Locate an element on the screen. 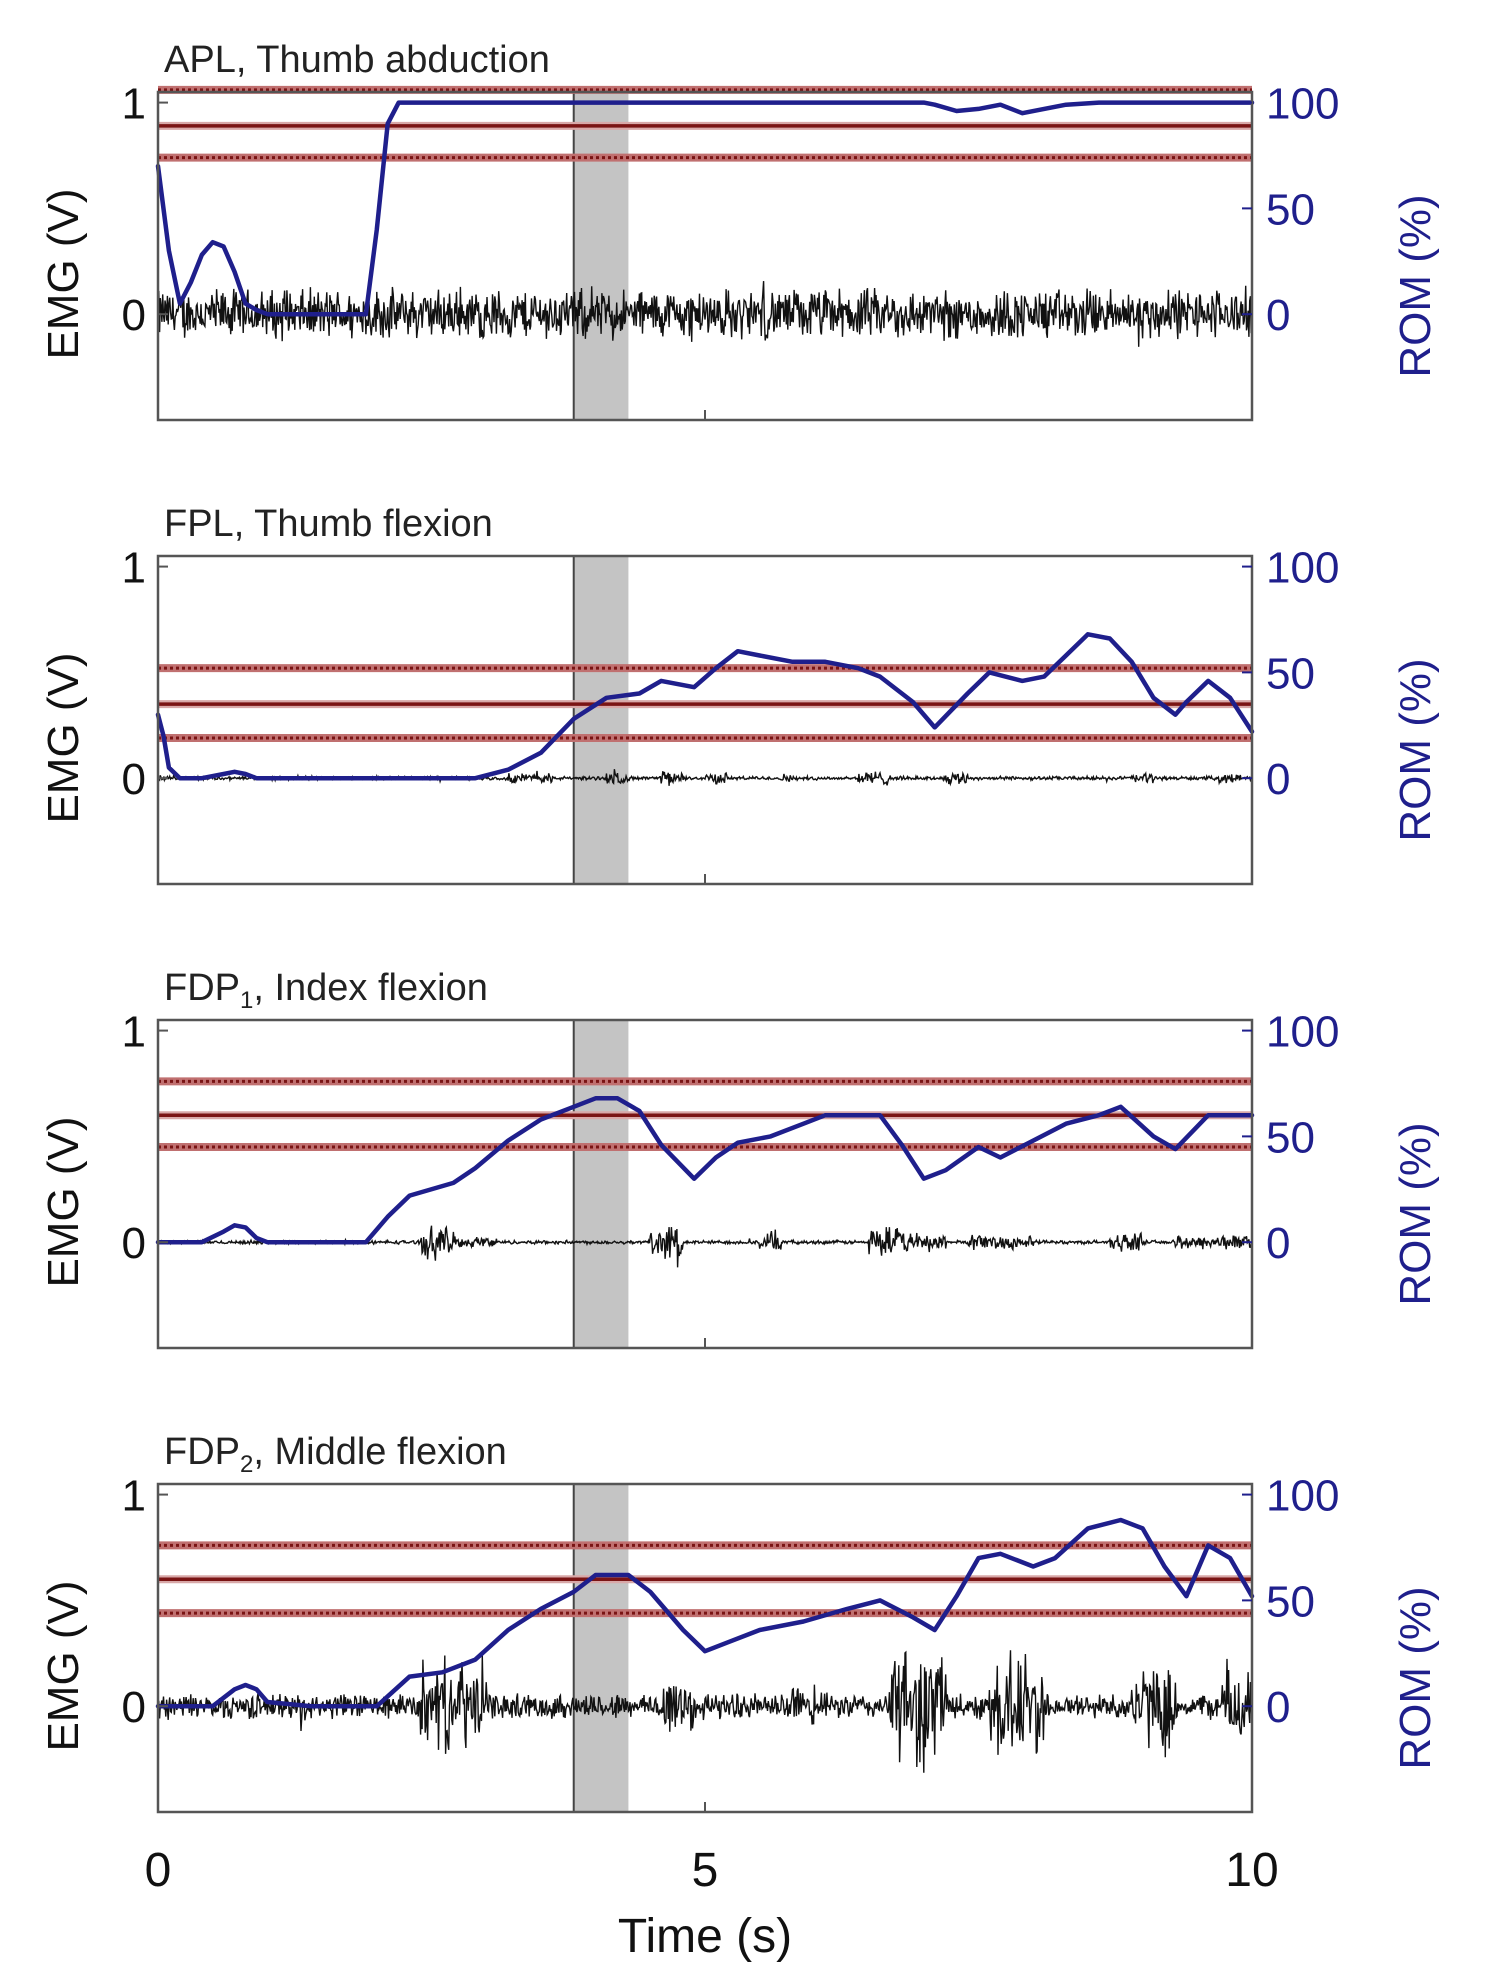 This screenshot has width=1500, height=1984. x-tick-label: 10 is located at coordinates (1251, 1870).